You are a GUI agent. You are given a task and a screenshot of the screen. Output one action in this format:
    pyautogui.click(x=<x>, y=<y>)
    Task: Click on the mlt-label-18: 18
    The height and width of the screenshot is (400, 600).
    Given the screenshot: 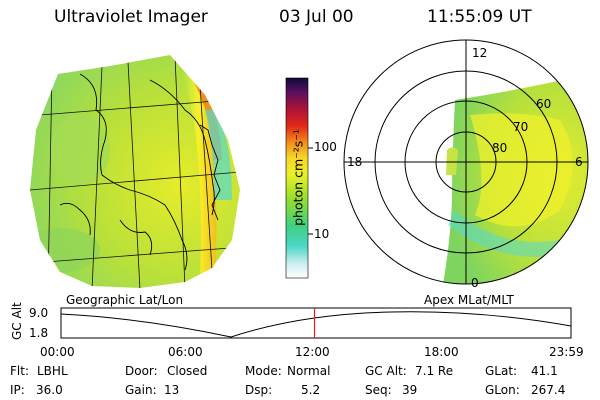 What is the action you would take?
    pyautogui.click(x=355, y=162)
    